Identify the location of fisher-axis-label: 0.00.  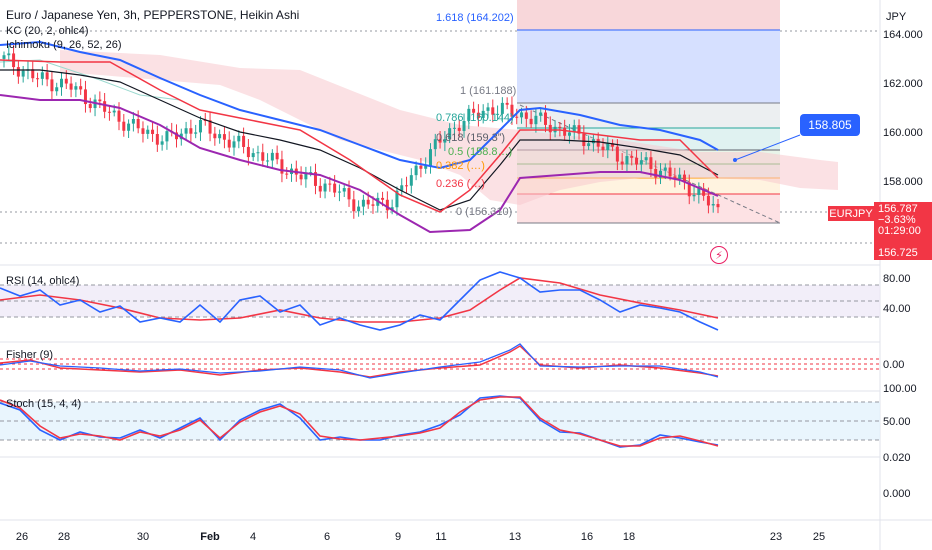
(894, 365).